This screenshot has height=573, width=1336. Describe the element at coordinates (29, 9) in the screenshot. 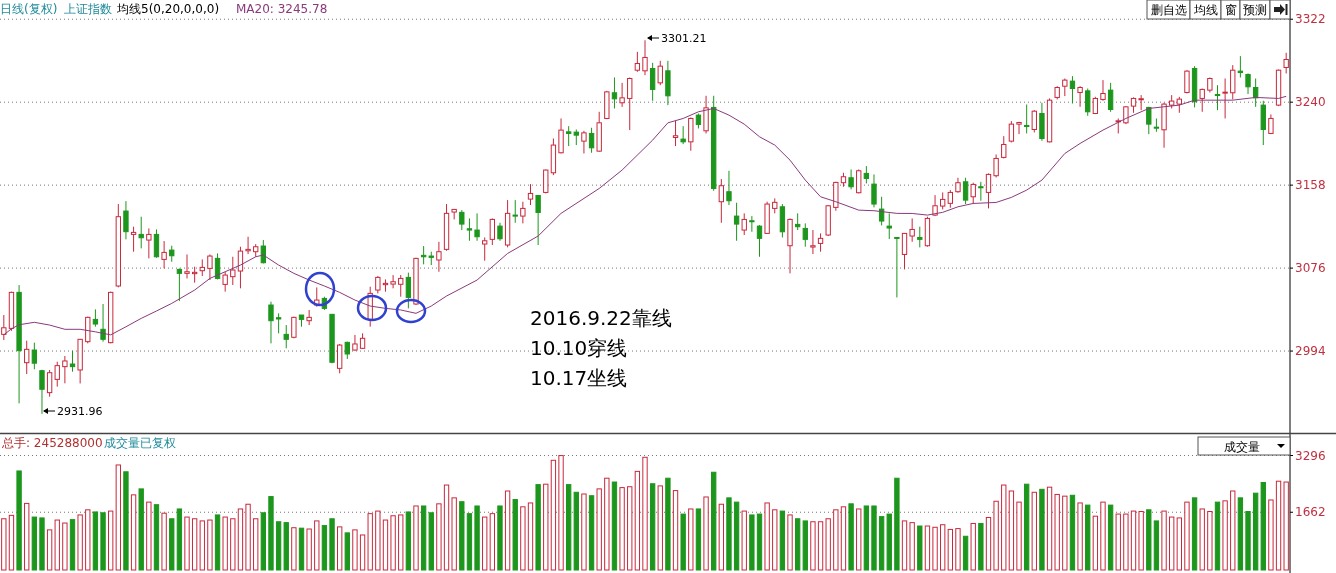

I see `chart-title: 日线(复权)` at that location.